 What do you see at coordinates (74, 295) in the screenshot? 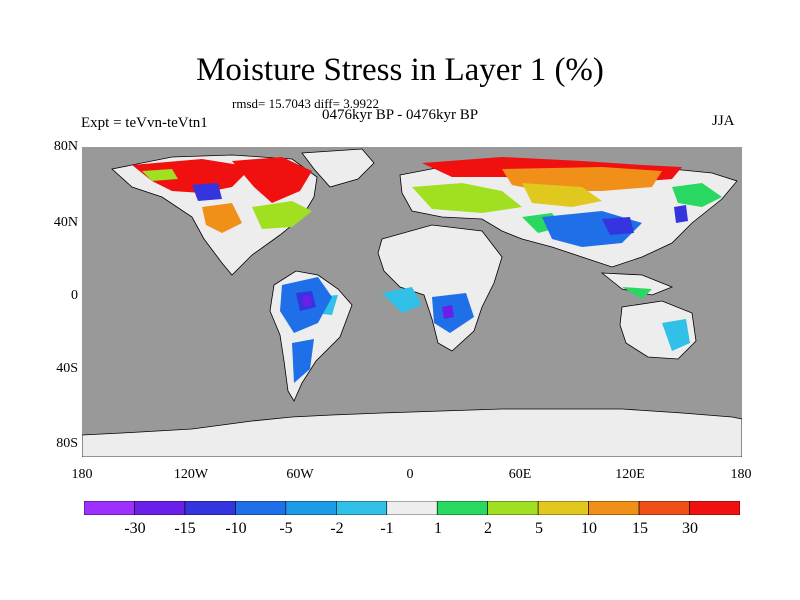
I see `y-tick-label: 0` at bounding box center [74, 295].